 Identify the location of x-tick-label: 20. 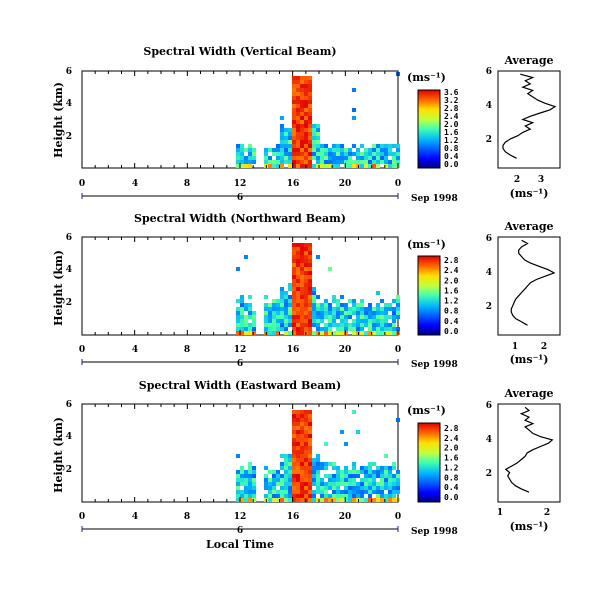
(345, 184).